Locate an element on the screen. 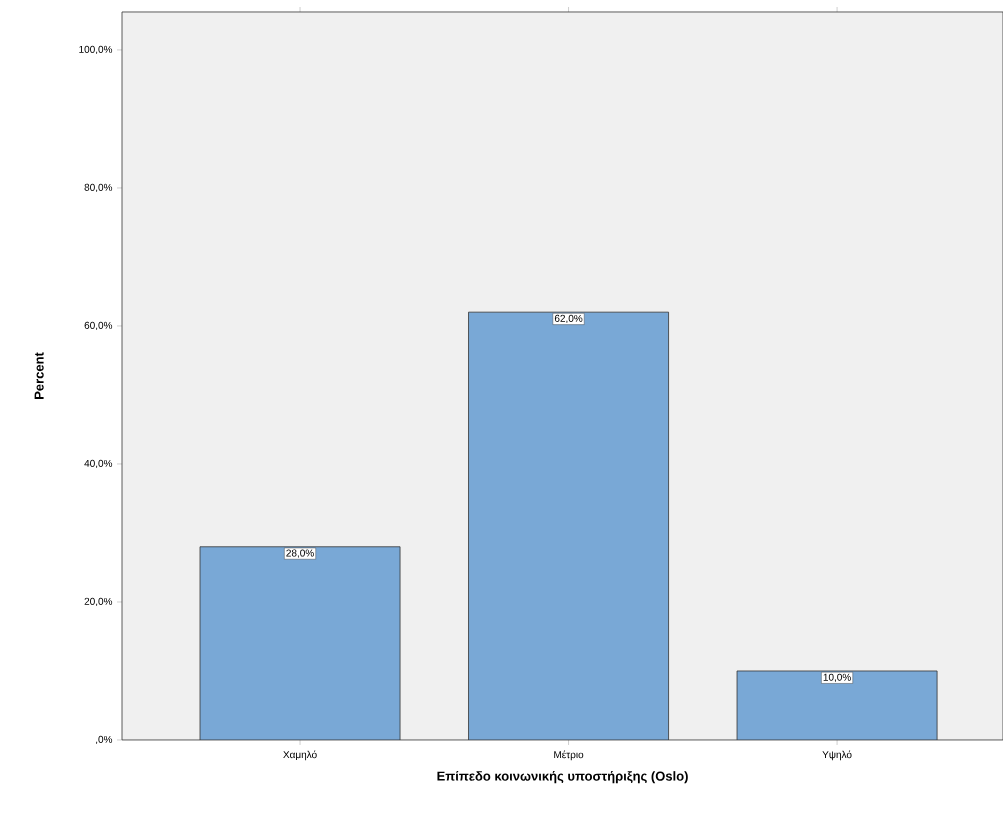 The width and height of the screenshot is (1003, 814). y-tick-label: 60,0% is located at coordinates (98, 326).